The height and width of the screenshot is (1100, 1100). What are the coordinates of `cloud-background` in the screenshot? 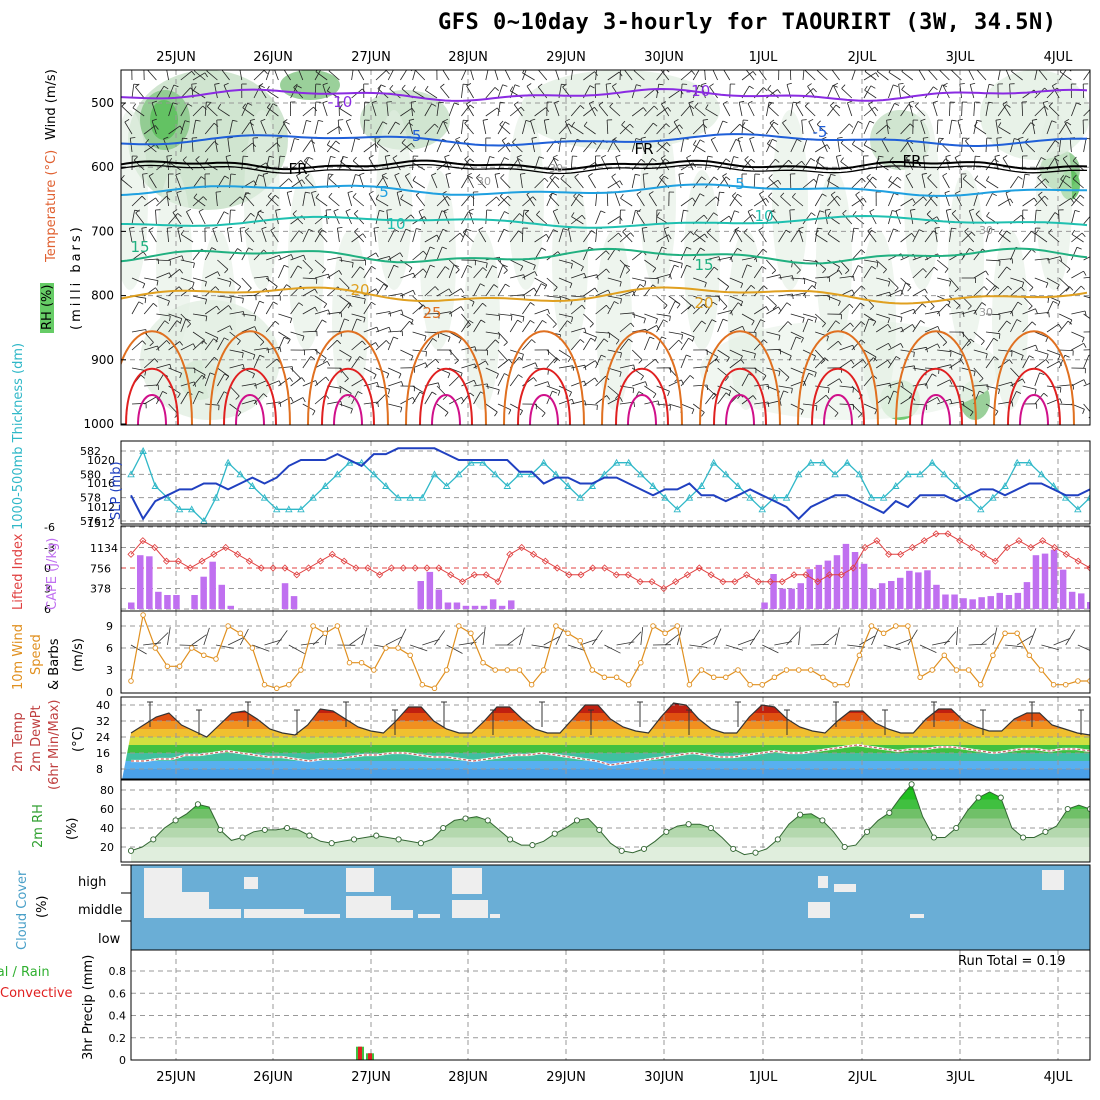 It's located at (610, 907).